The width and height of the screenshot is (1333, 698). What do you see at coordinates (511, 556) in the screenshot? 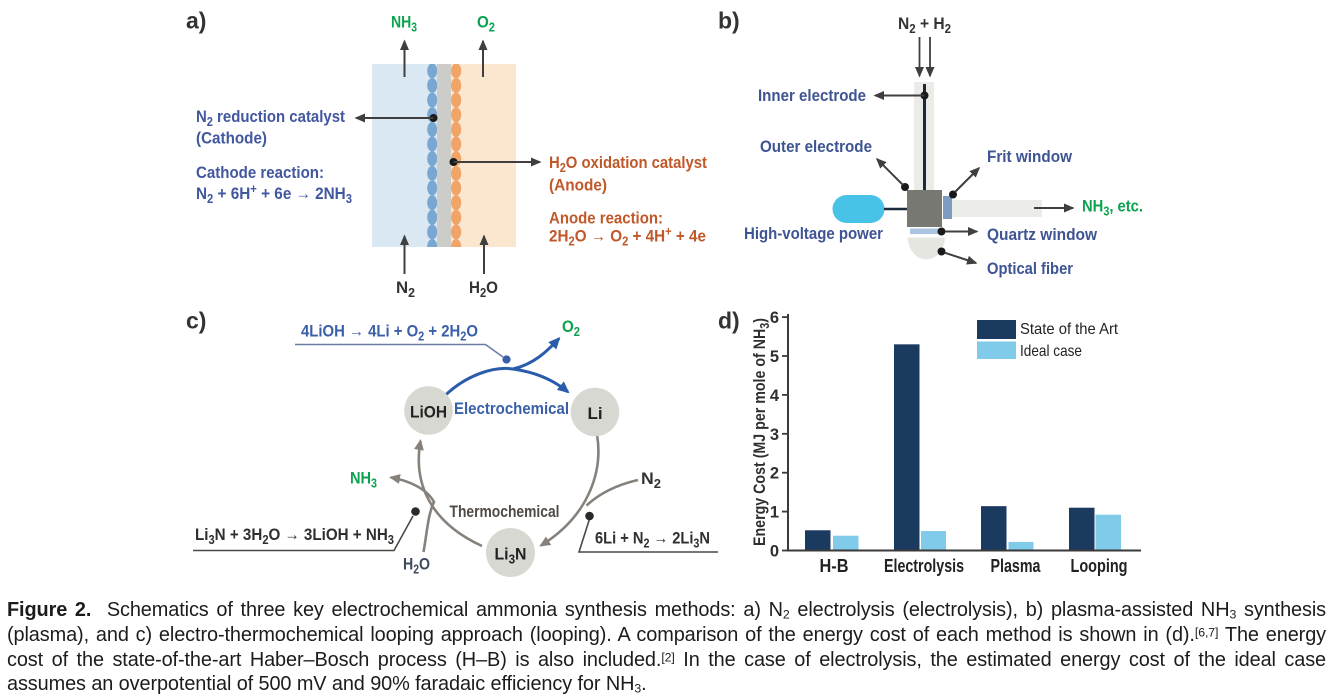
I see `svg-text: Li3N` at bounding box center [511, 556].